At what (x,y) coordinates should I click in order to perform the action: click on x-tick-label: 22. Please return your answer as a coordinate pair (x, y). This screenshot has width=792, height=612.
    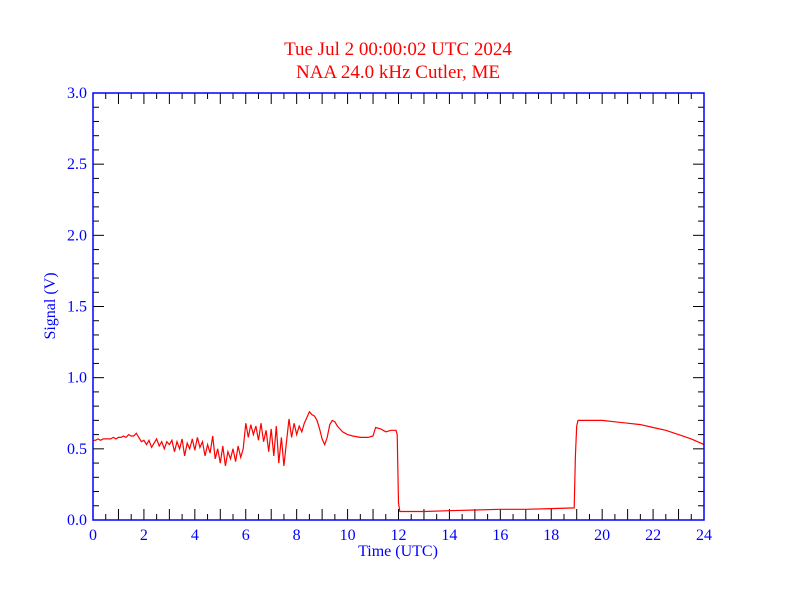
    Looking at the image, I should click on (653, 535).